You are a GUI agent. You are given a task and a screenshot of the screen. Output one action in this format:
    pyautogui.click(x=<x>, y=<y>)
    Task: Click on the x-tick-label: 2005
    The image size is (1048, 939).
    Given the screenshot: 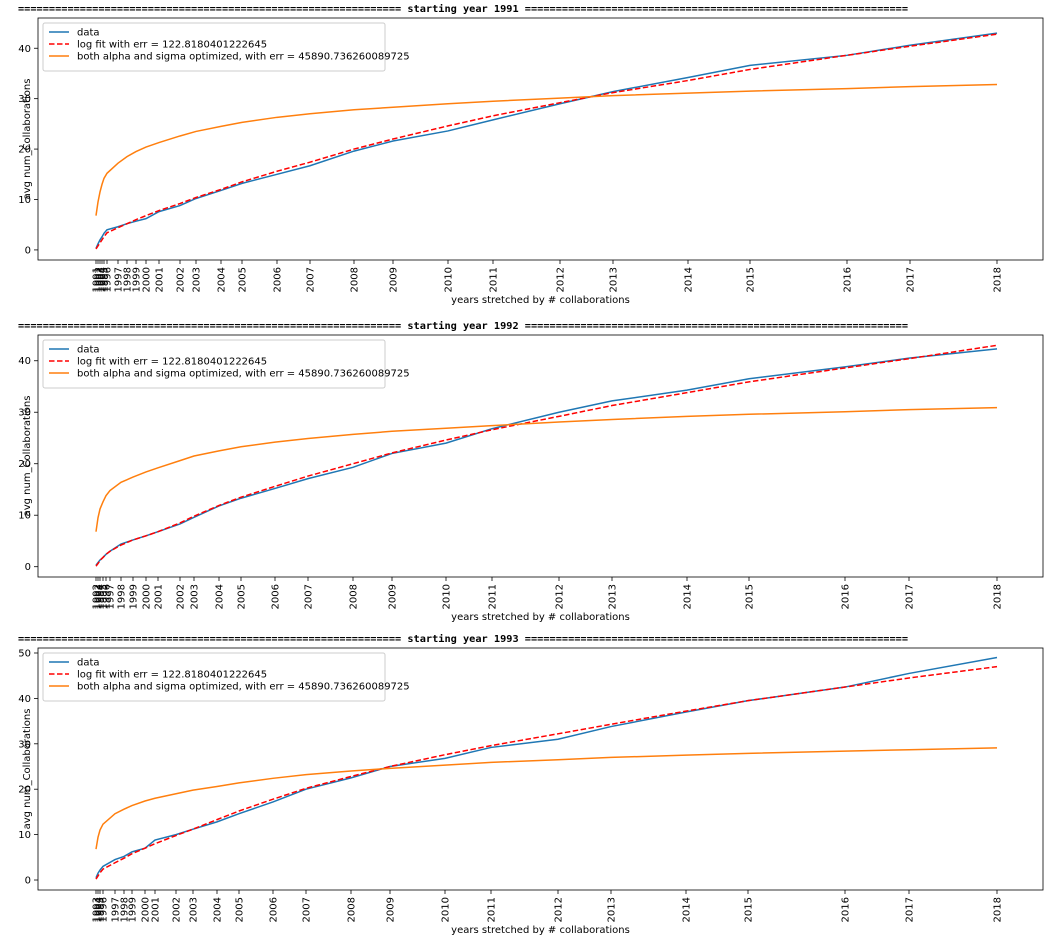 What is the action you would take?
    pyautogui.click(x=240, y=909)
    